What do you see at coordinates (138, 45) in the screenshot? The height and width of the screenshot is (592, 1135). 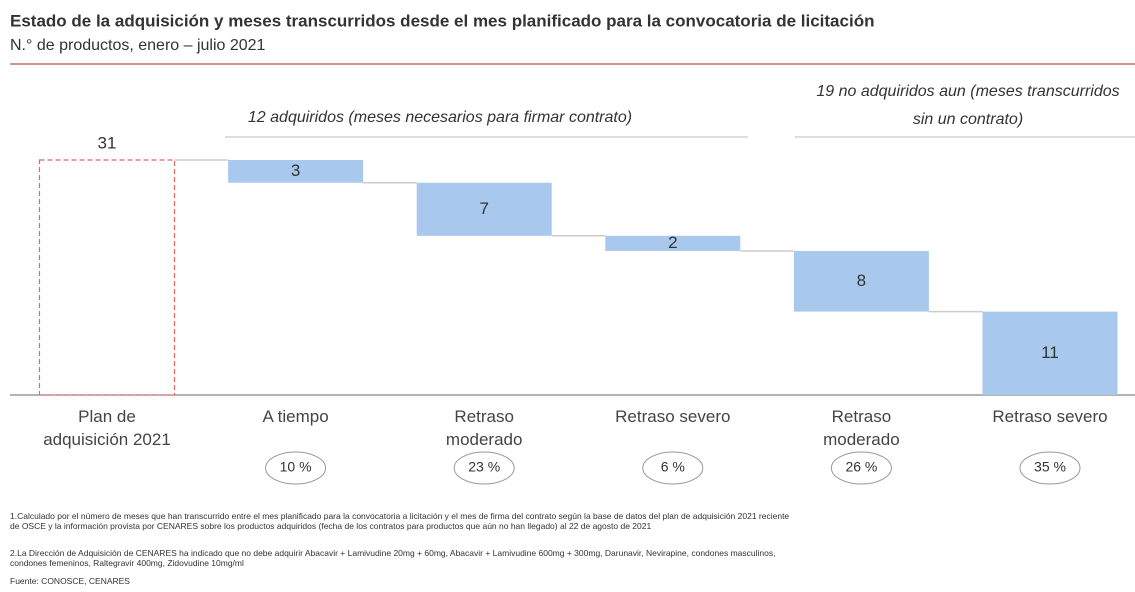 I see `chart-subtitle: N.° de productos, enero – julio 2021` at bounding box center [138, 45].